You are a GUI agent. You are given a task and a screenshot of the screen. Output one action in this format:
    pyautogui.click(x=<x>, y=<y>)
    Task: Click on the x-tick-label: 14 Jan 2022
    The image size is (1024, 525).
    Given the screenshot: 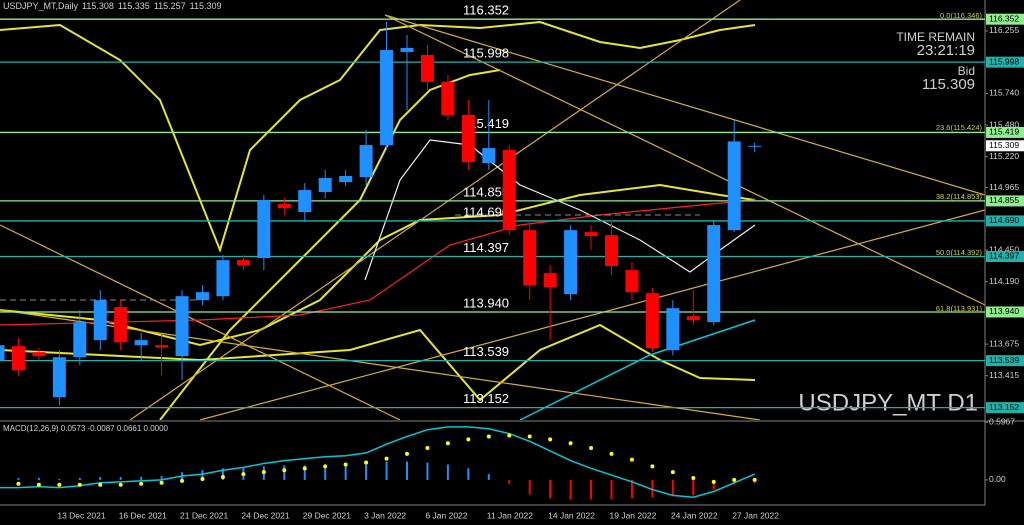 What is the action you would take?
    pyautogui.click(x=571, y=515)
    